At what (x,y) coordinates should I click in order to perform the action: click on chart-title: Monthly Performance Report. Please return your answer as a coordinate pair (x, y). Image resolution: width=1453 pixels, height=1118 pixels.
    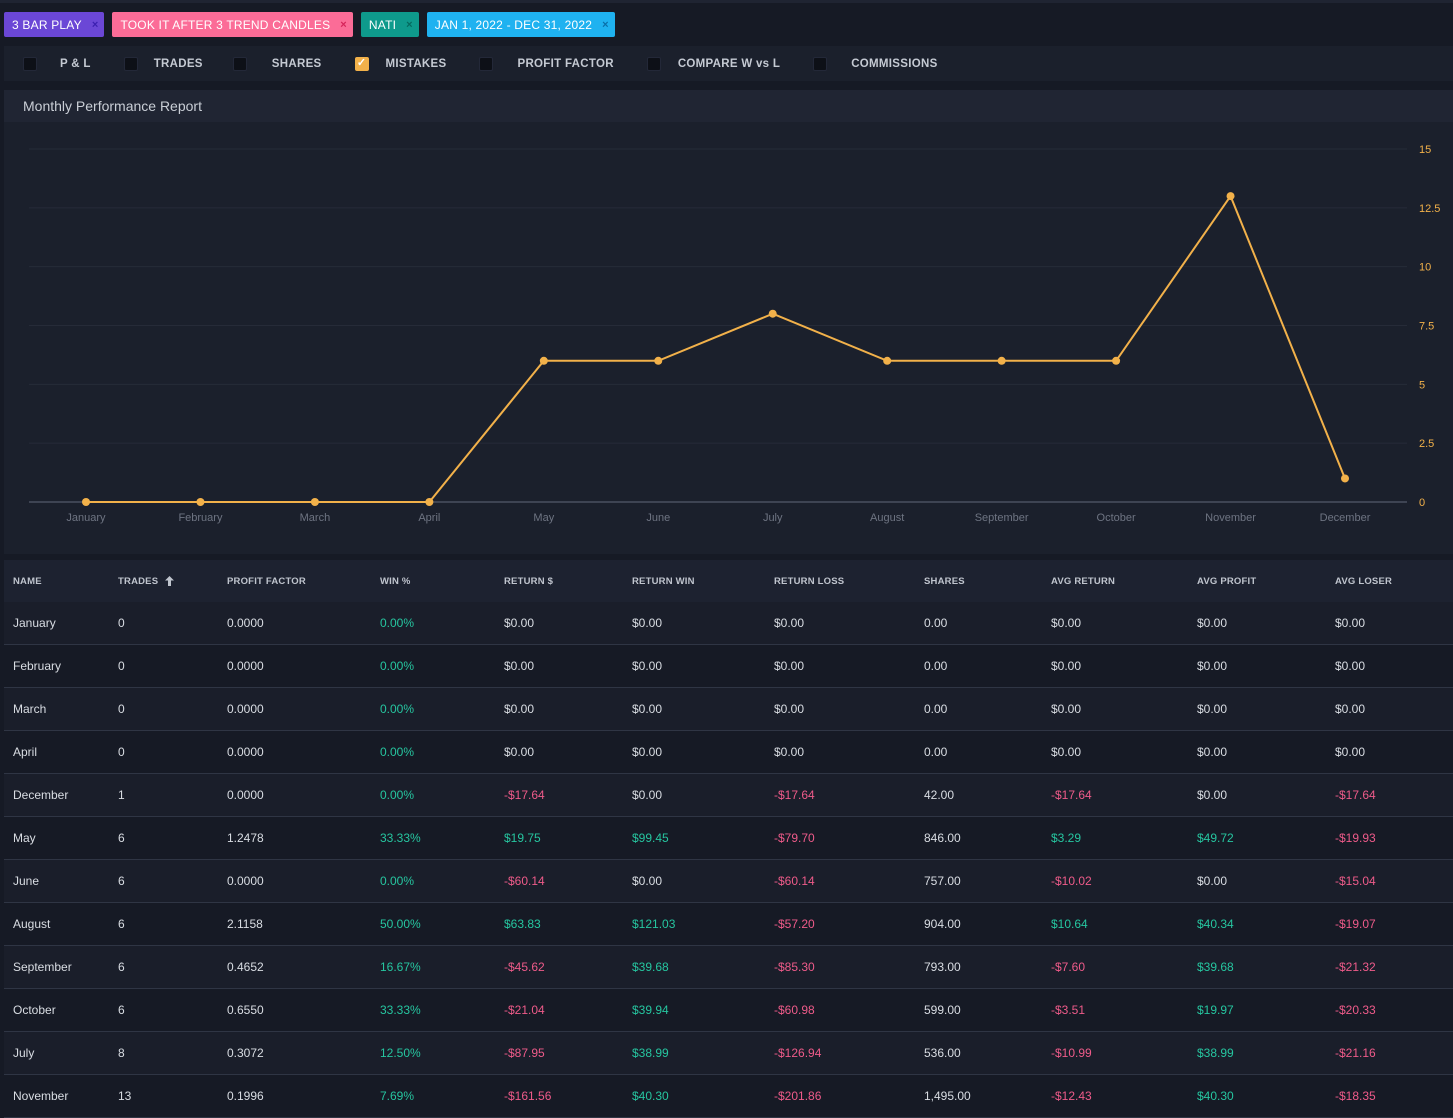
    Looking at the image, I should click on (728, 106).